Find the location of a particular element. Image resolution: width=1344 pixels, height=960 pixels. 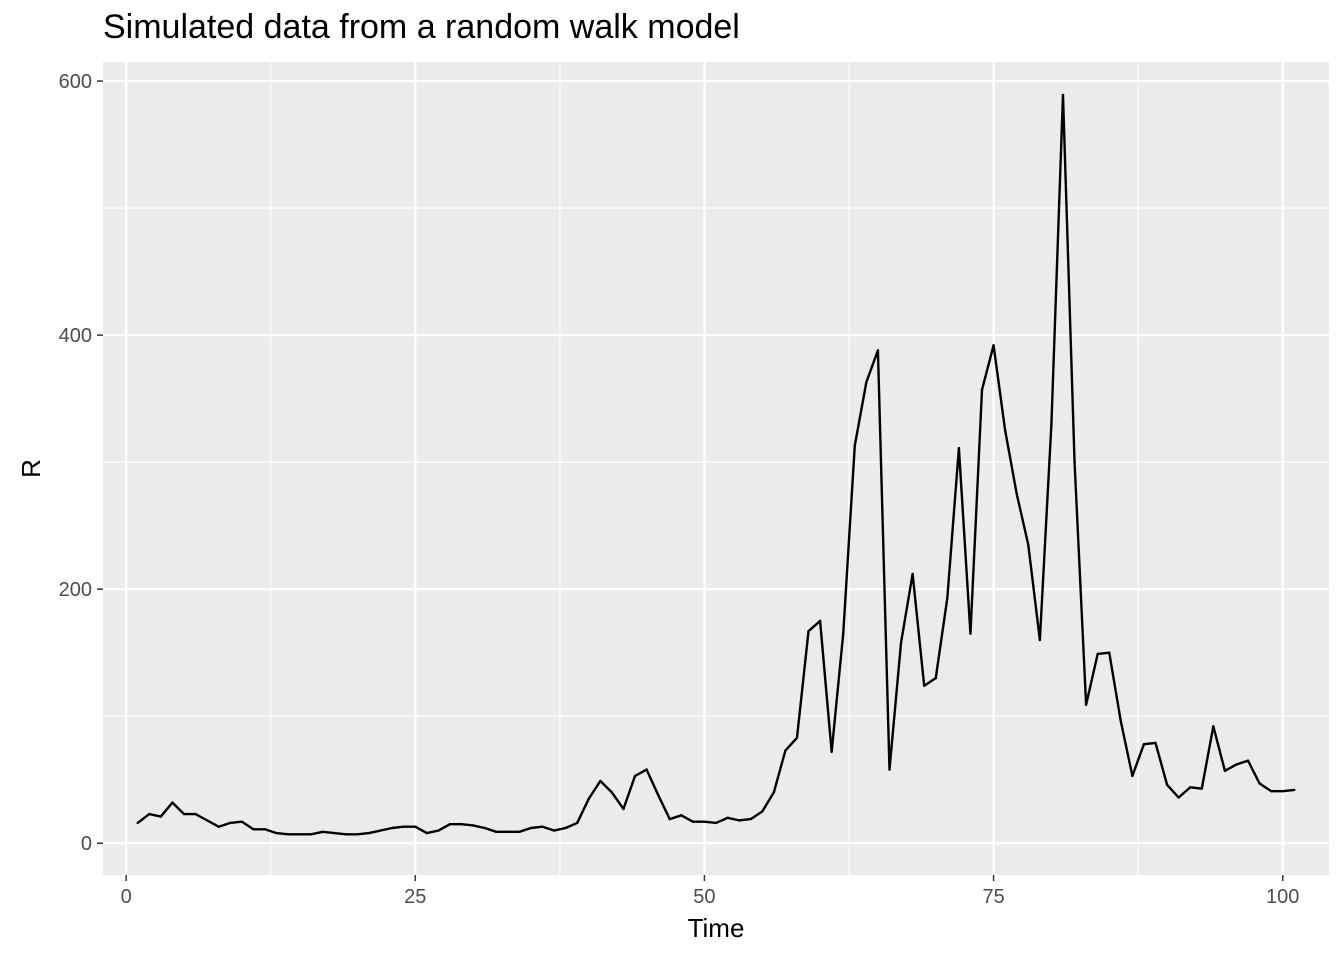

x-axis: 0 25 50 75 100 is located at coordinates (710, 891).